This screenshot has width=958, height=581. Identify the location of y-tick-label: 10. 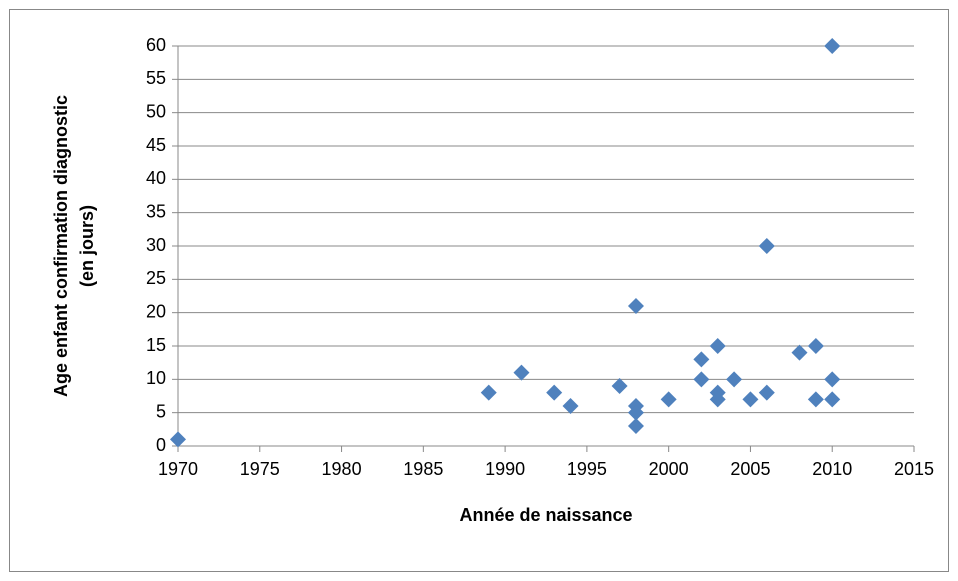
(156, 378).